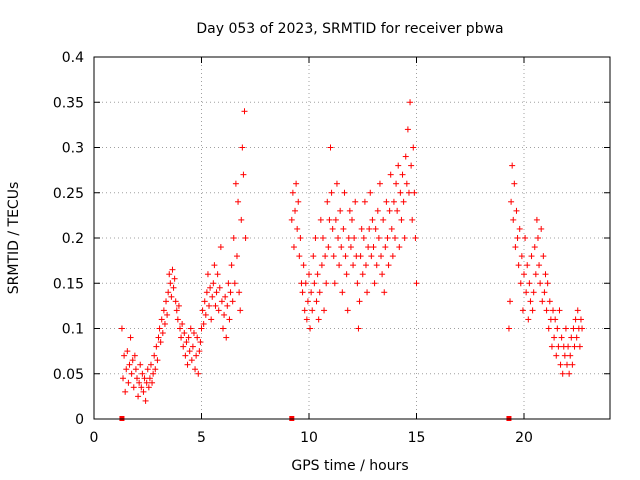 Image resolution: width=640 pixels, height=480 pixels. I want to click on x-tick-label: 15, so click(417, 438).